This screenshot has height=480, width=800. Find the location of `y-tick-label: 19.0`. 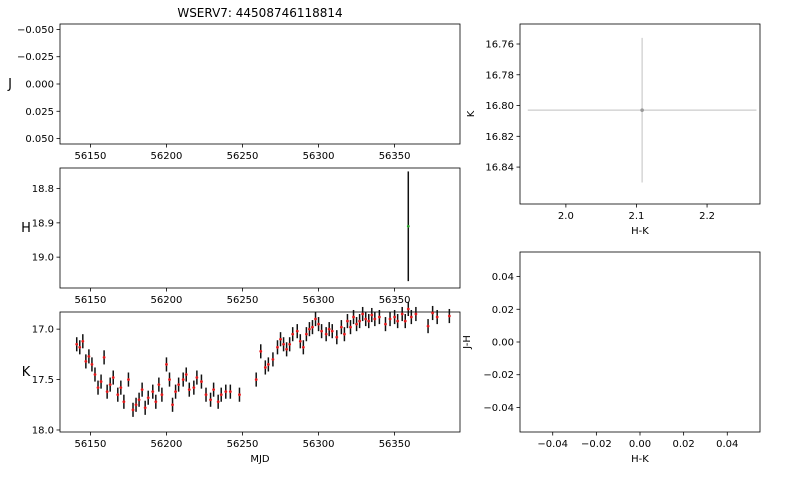

y-tick-label: 19.0 is located at coordinates (43, 258).